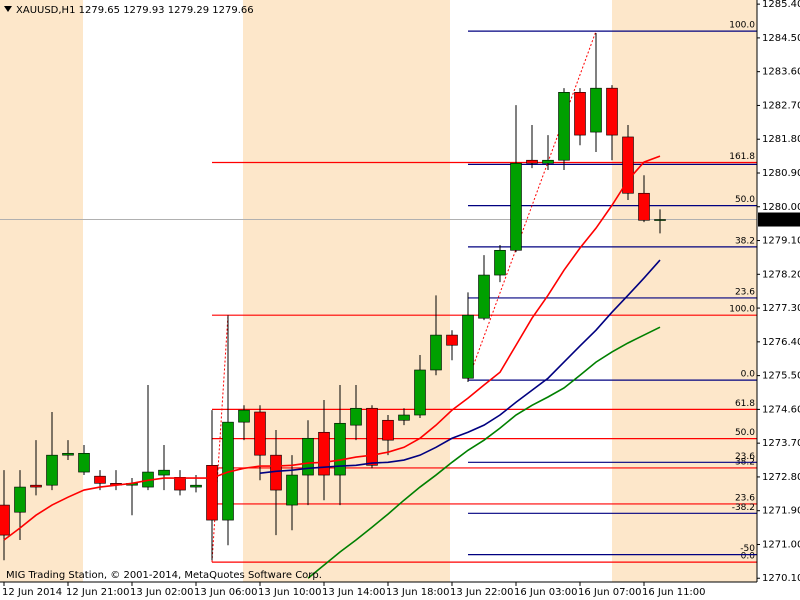 The image size is (800, 600). I want to click on fib-label: -50, so click(747, 549).